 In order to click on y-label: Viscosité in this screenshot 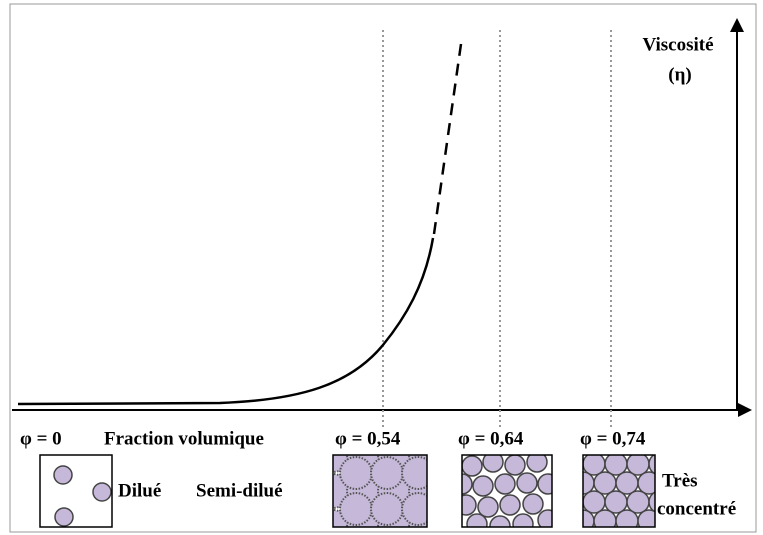, I will do `click(677, 44)`.